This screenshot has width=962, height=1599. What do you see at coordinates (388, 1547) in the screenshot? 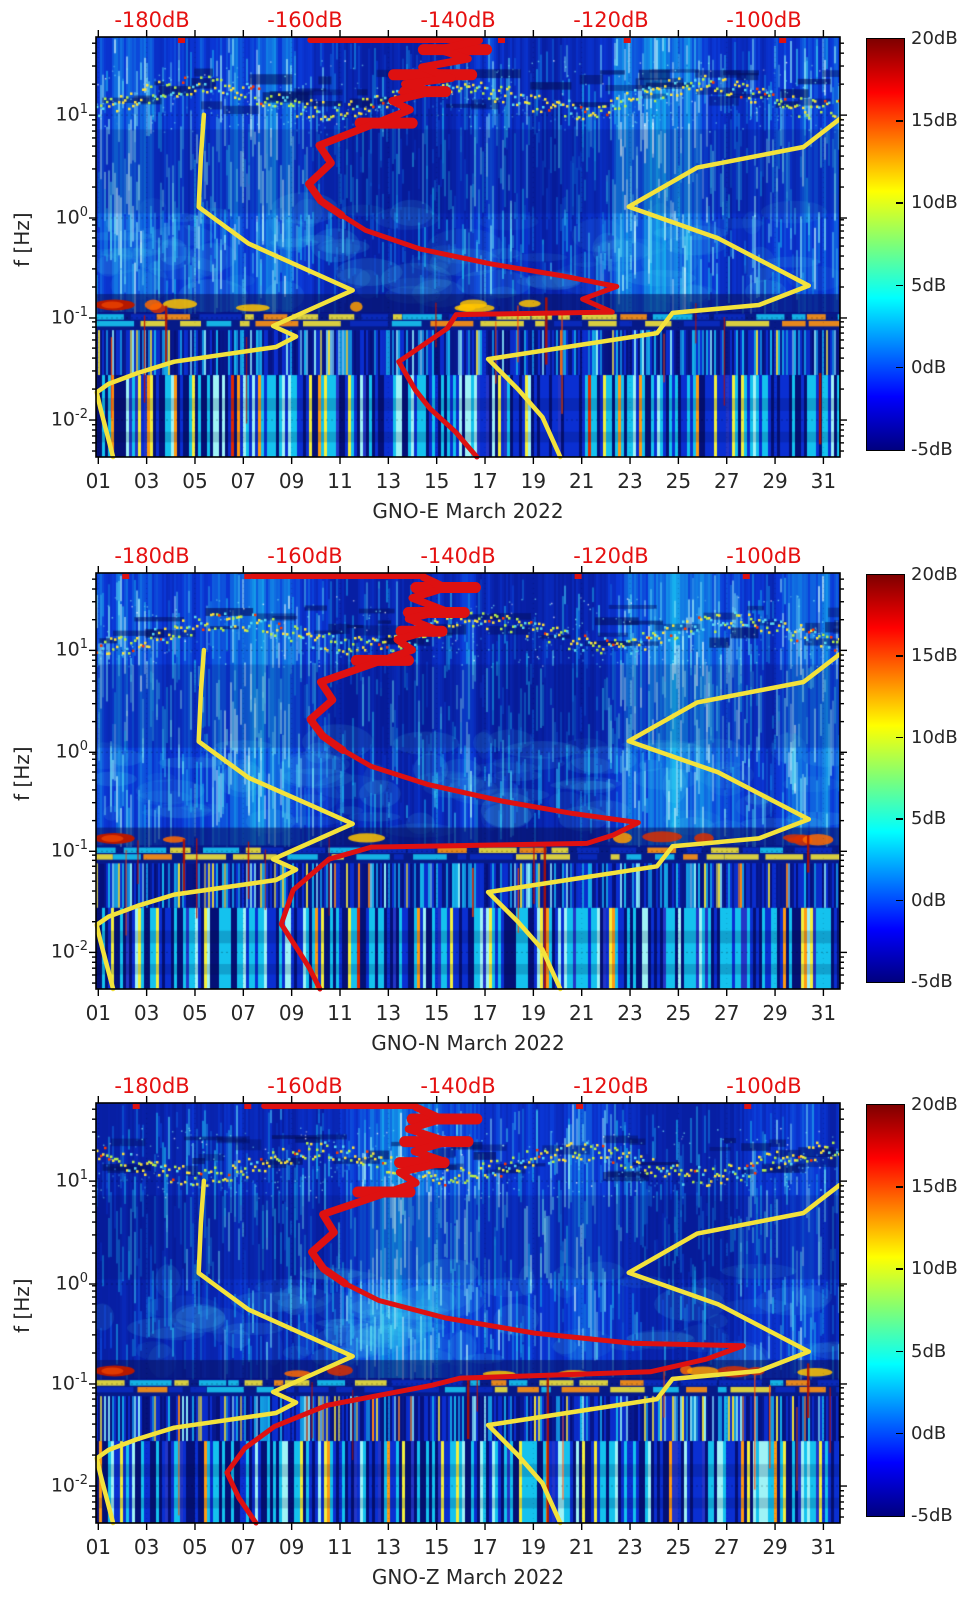
I see `x-tick-label: 13` at bounding box center [388, 1547].